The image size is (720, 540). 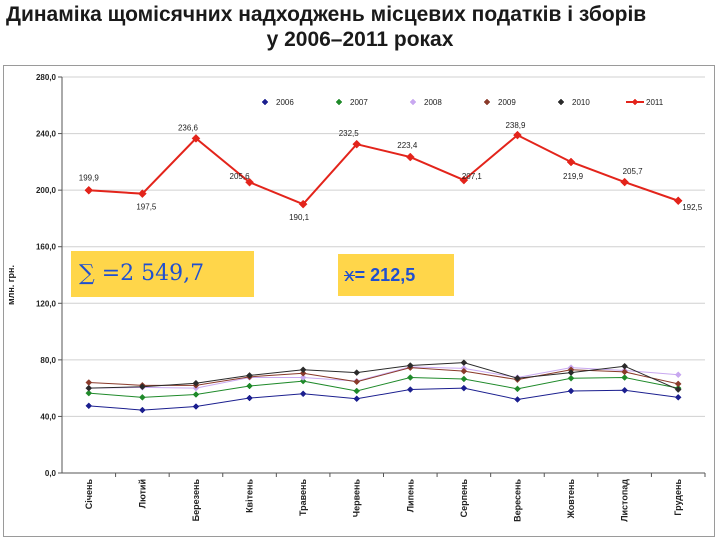 I want to click on x-tick-label: Липень, so click(x=410, y=496).